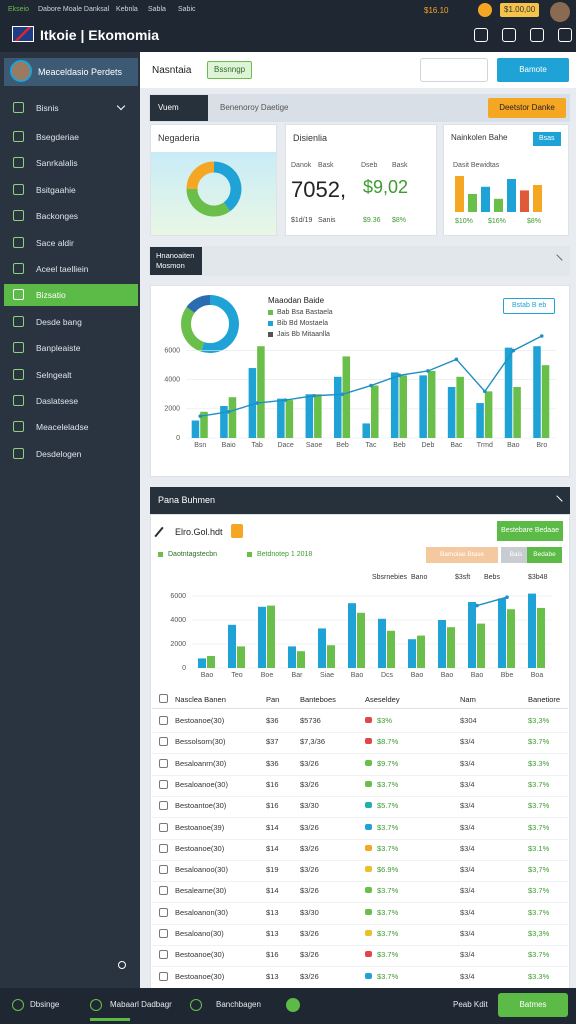 This screenshot has height=1024, width=576. What do you see at coordinates (55, 242) in the screenshot?
I see `menu-item: Sace aldir` at bounding box center [55, 242].